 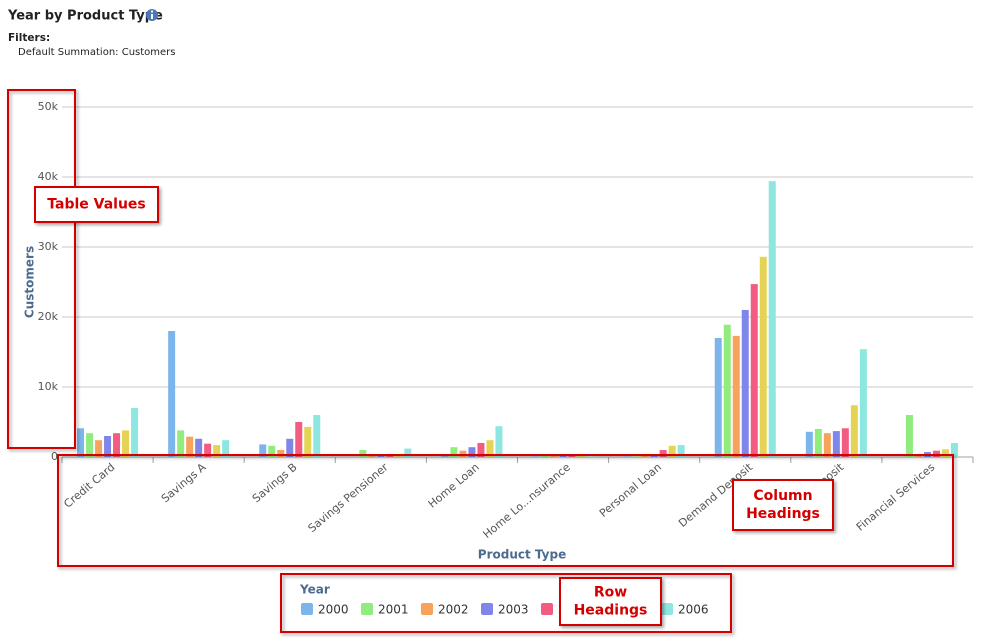 I want to click on x-tick-label: Home Lo...nsurance, so click(x=527, y=500).